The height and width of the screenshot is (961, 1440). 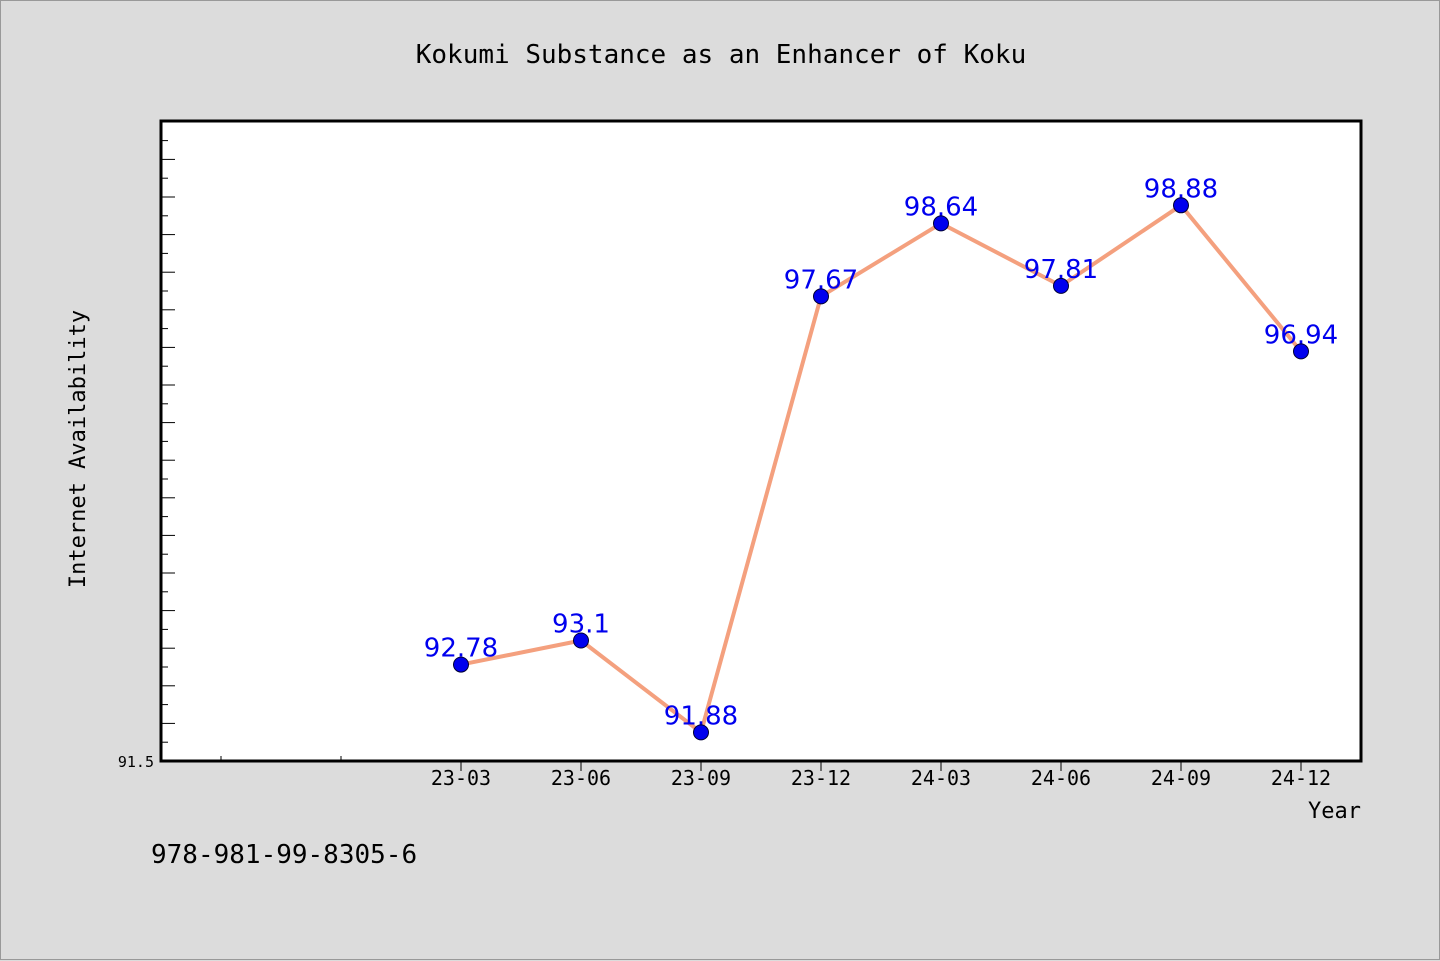 What do you see at coordinates (581, 625) in the screenshot?
I see `data-label: 93.1` at bounding box center [581, 625].